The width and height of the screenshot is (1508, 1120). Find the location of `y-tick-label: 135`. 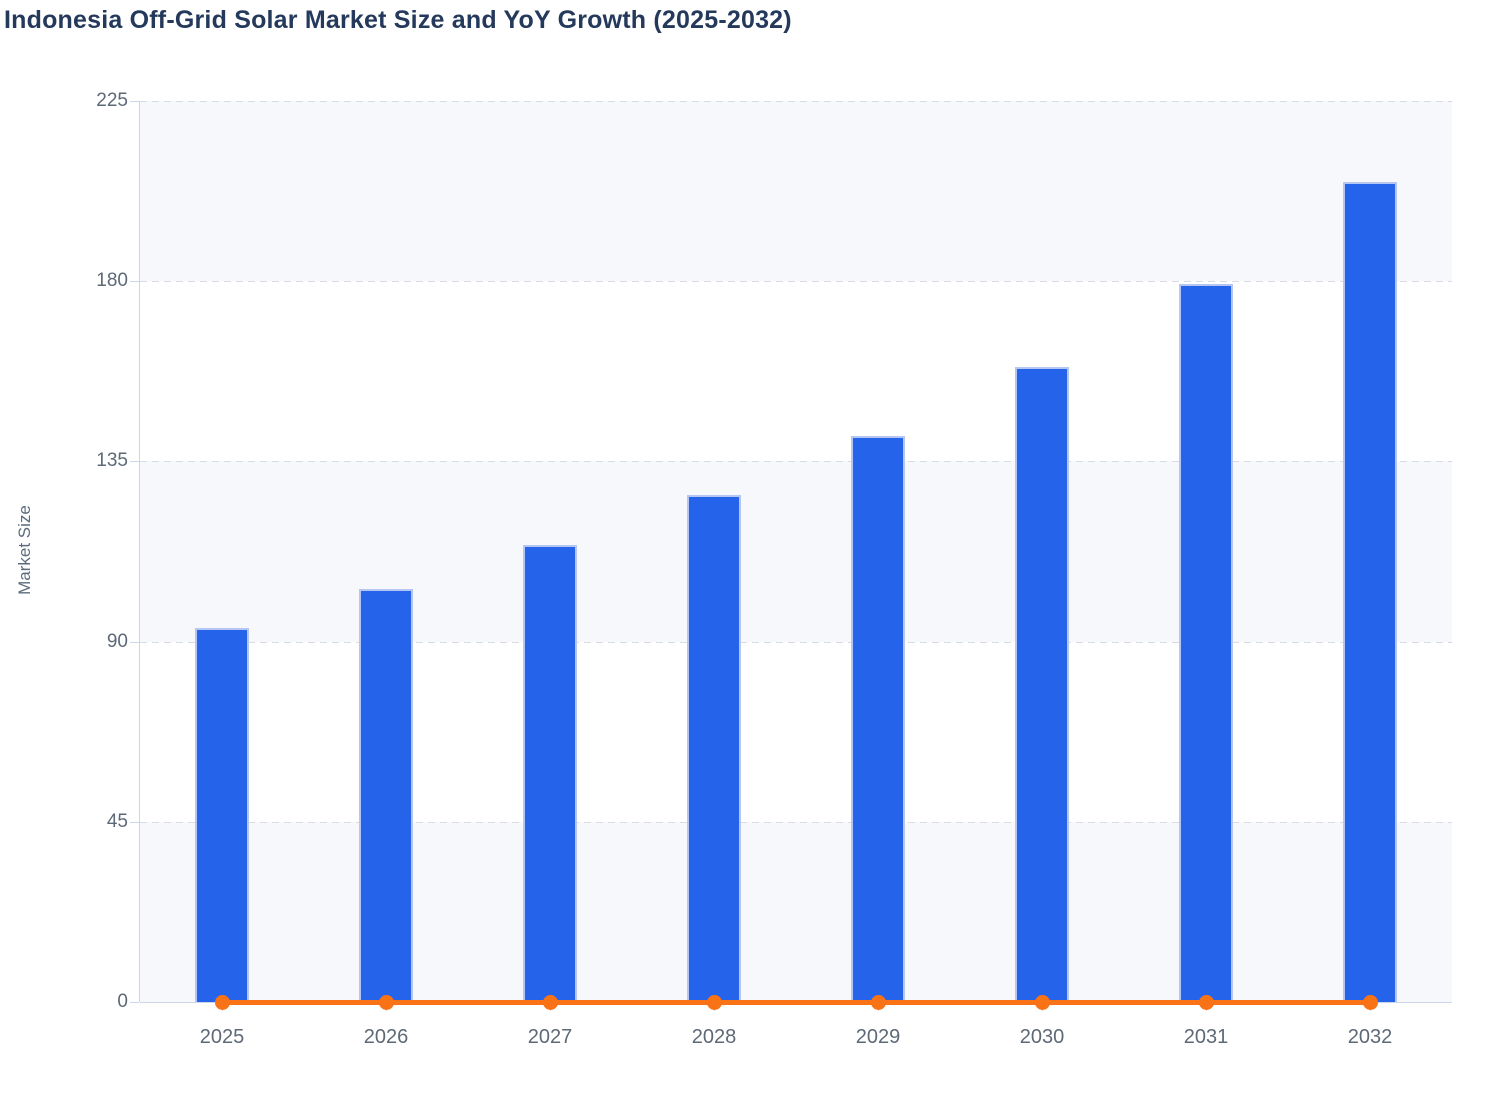

y-tick-label: 135 is located at coordinates (112, 461).